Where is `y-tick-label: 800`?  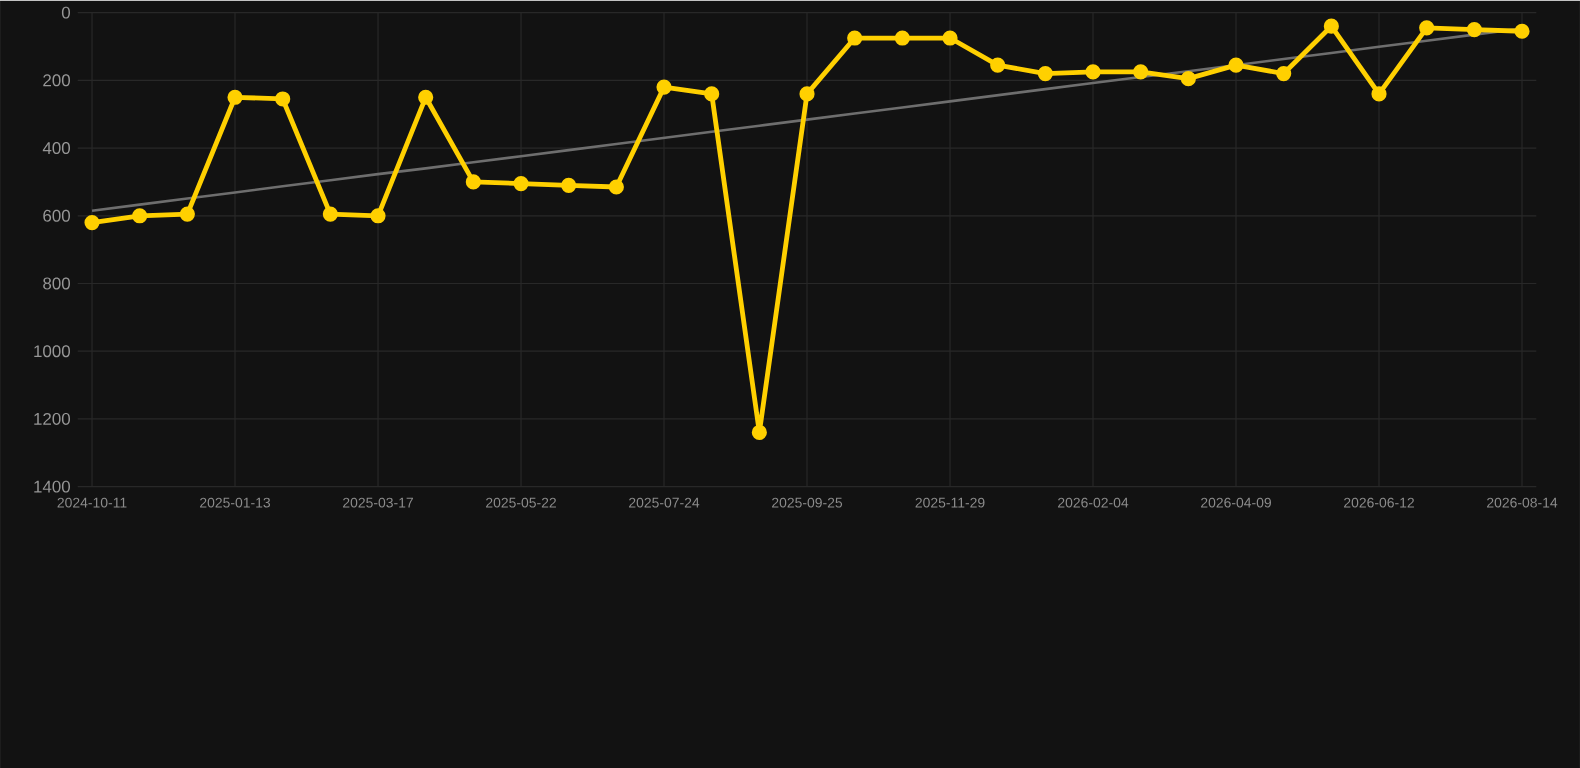
y-tick-label: 800 is located at coordinates (57, 283).